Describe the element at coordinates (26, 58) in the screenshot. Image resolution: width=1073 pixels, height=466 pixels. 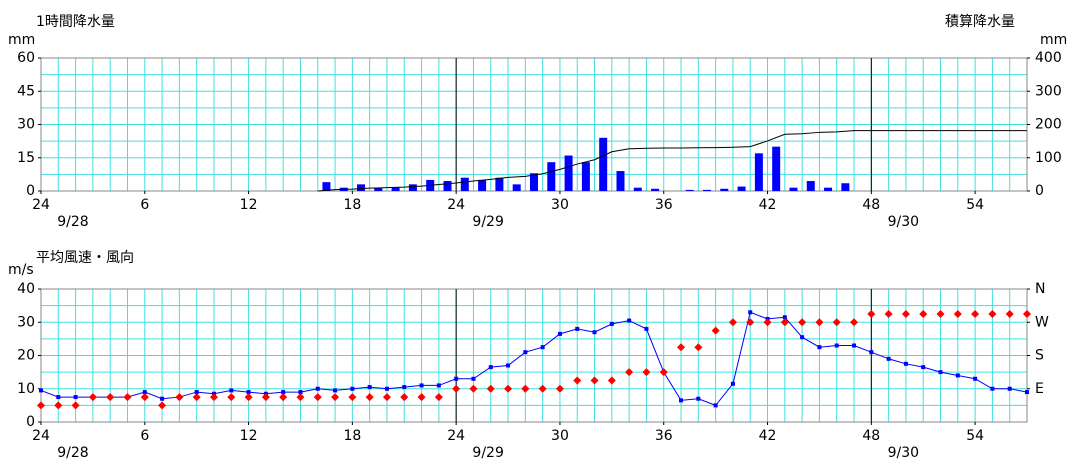
I see `y-tick-label: 60` at that location.